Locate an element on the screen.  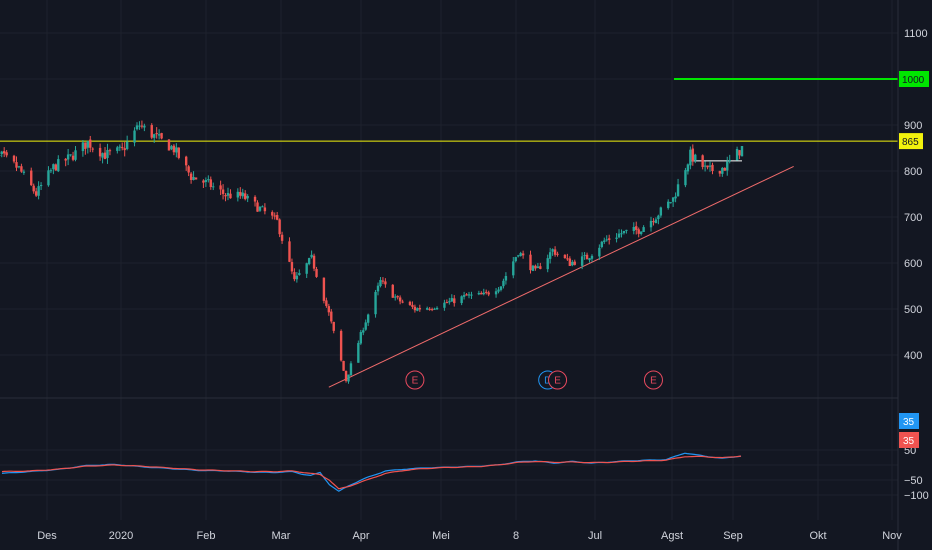
oscillator-value-badge is located at coordinates (909, 440).